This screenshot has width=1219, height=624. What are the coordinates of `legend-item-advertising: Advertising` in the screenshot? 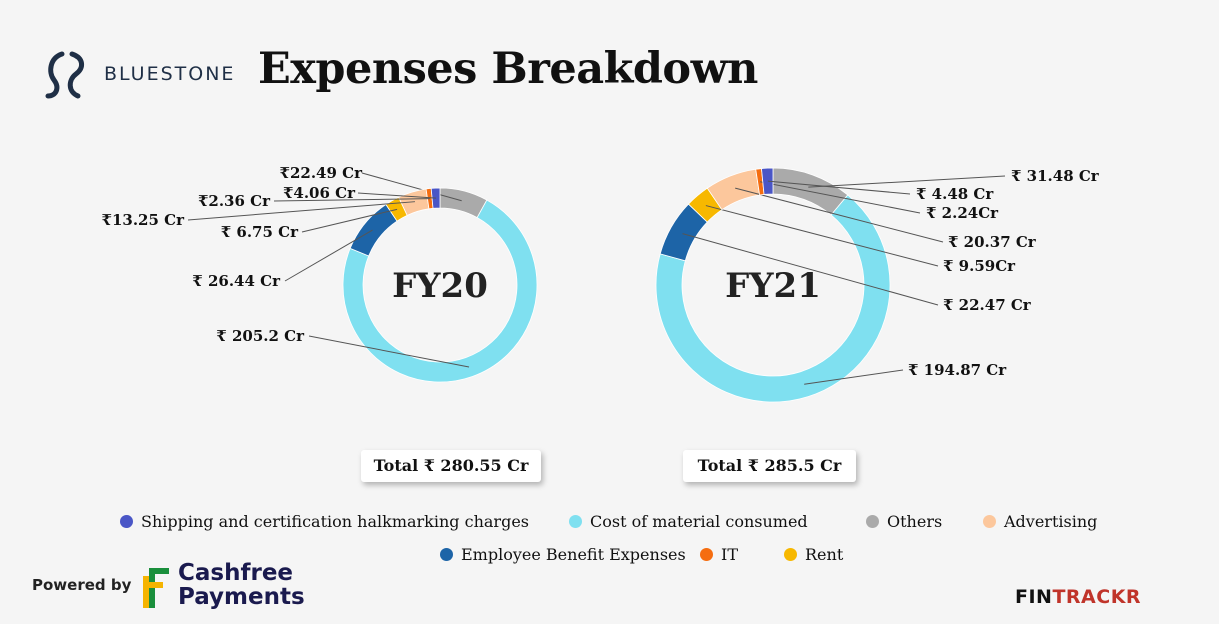 It's located at (1040, 521).